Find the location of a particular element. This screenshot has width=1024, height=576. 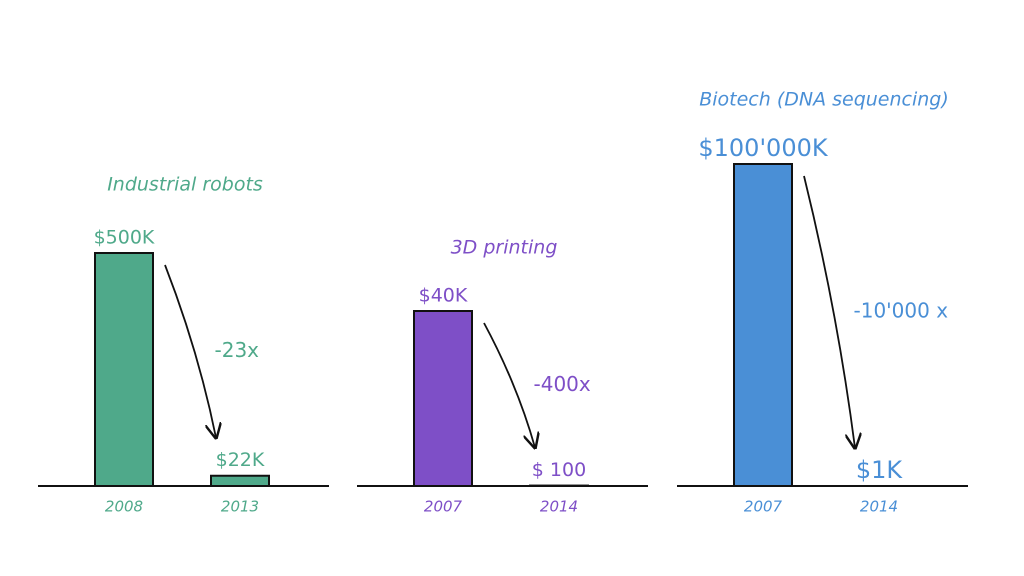

value-label: $40K is located at coordinates (443, 296).